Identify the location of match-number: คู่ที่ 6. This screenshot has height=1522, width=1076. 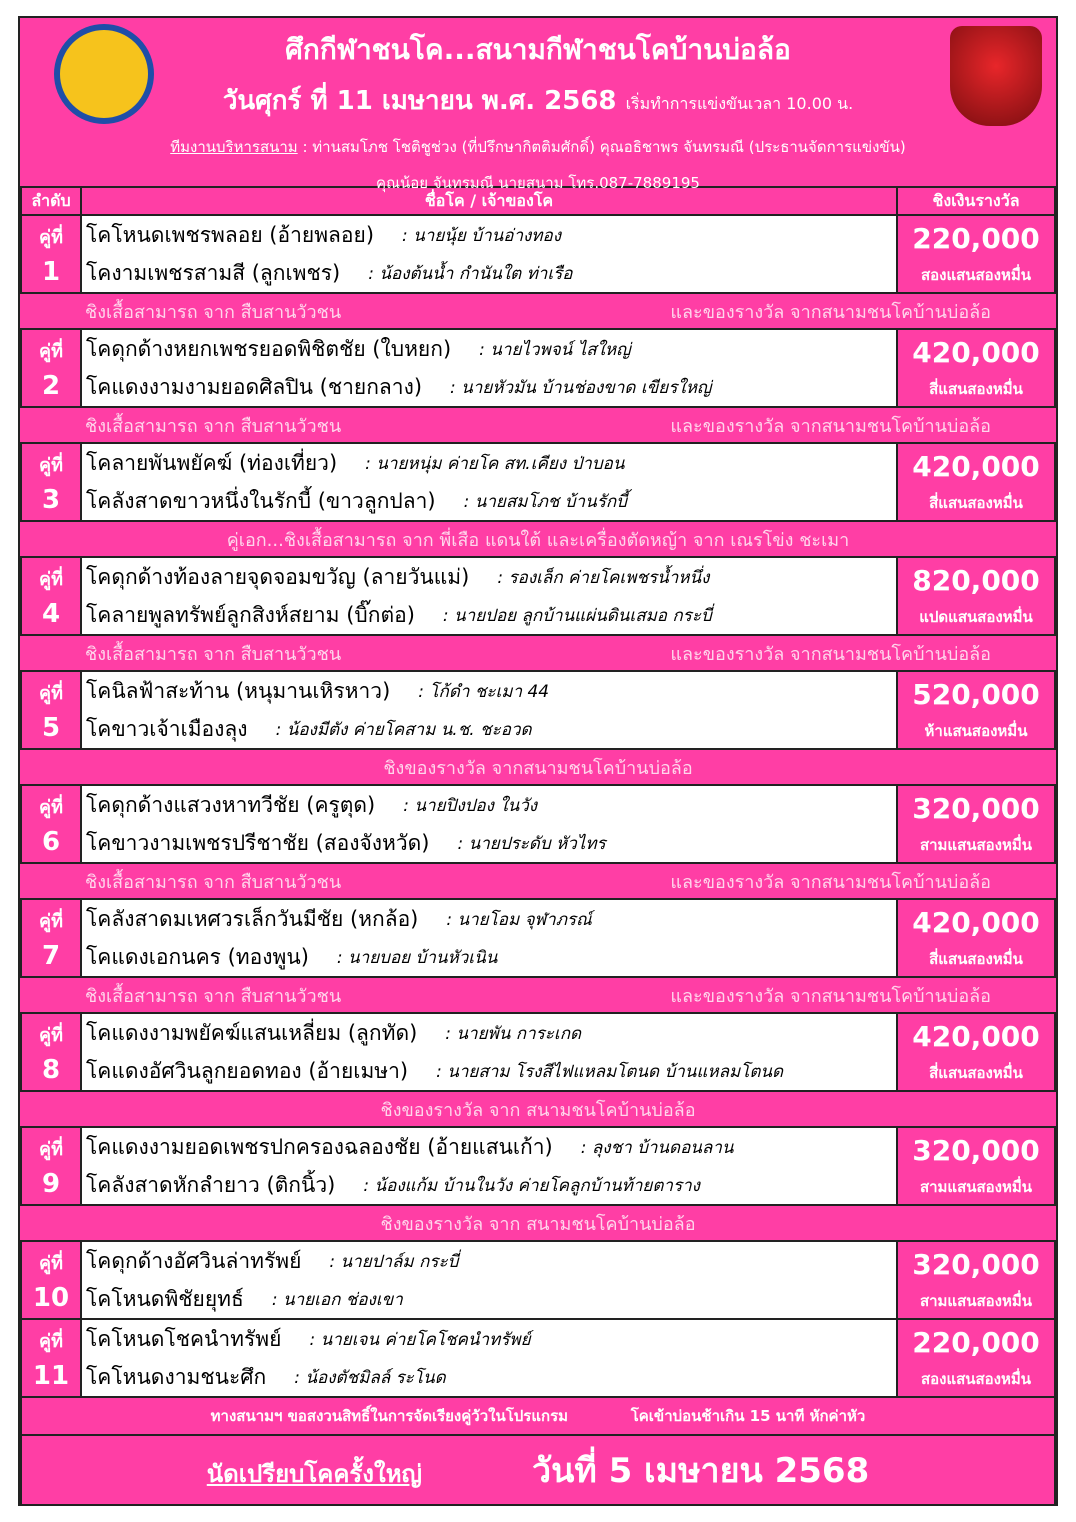
(51, 824).